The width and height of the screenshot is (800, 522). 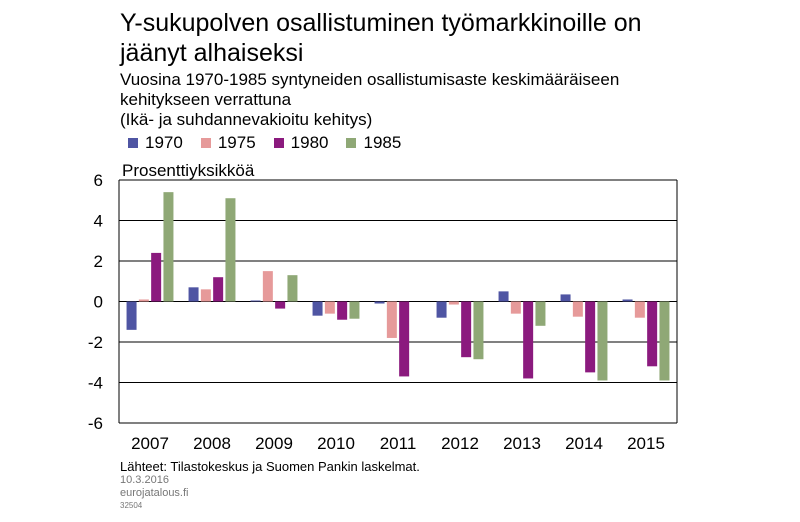 What do you see at coordinates (193, 294) in the screenshot?
I see `bar-1970-2008` at bounding box center [193, 294].